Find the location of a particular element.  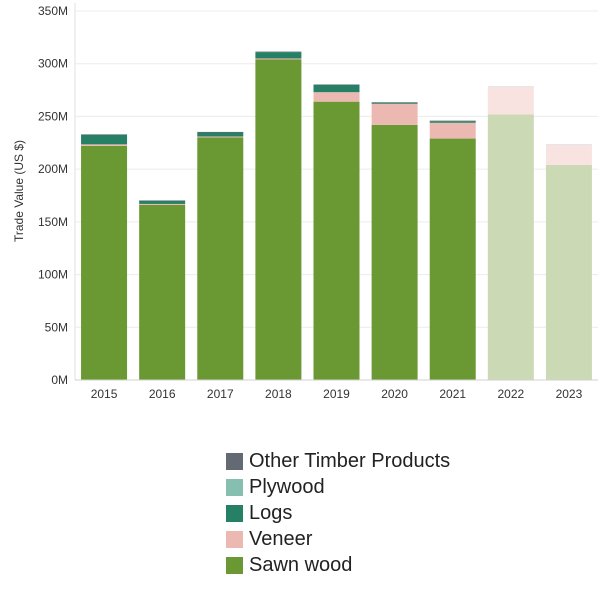

bar-segment-logs-2021 is located at coordinates (452, 122).